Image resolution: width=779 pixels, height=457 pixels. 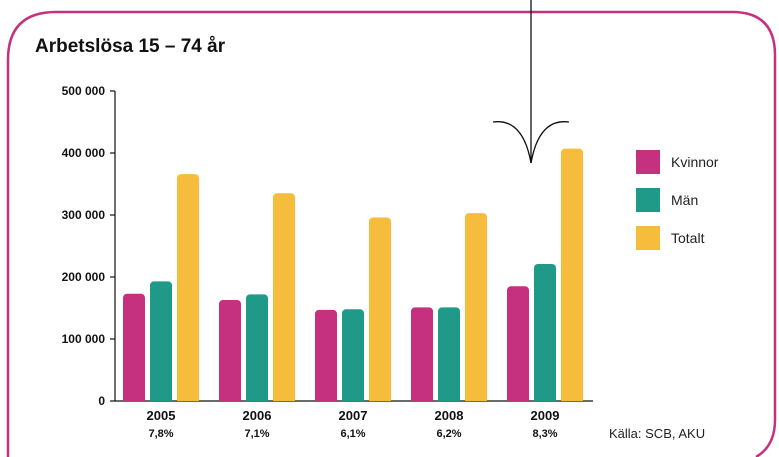 I want to click on bar-base-kvinnor-2007, so click(x=326, y=398).